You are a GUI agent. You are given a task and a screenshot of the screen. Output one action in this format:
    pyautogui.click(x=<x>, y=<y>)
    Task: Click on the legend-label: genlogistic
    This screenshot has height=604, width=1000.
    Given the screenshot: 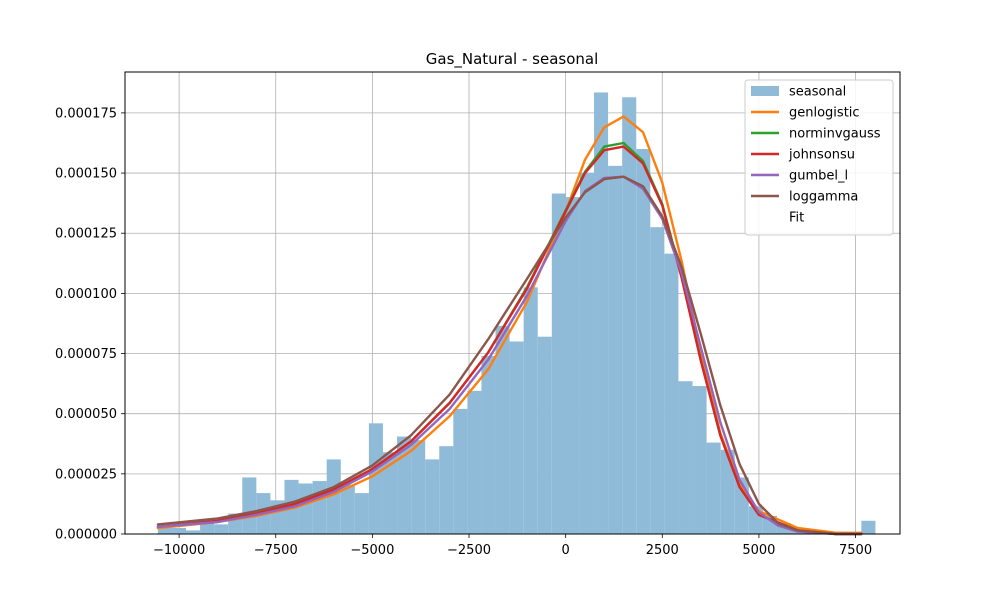 What is the action you would take?
    pyautogui.click(x=824, y=113)
    